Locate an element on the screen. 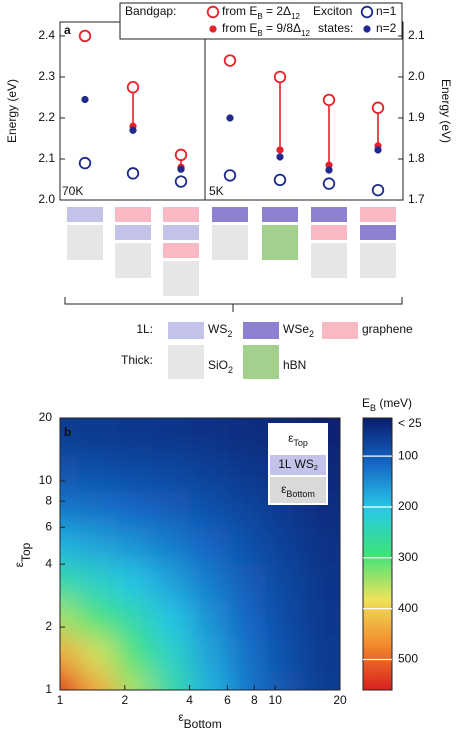 Image resolution: width=458 pixels, height=734 pixels. colorbar-tick-label: 400 is located at coordinates (408, 608).